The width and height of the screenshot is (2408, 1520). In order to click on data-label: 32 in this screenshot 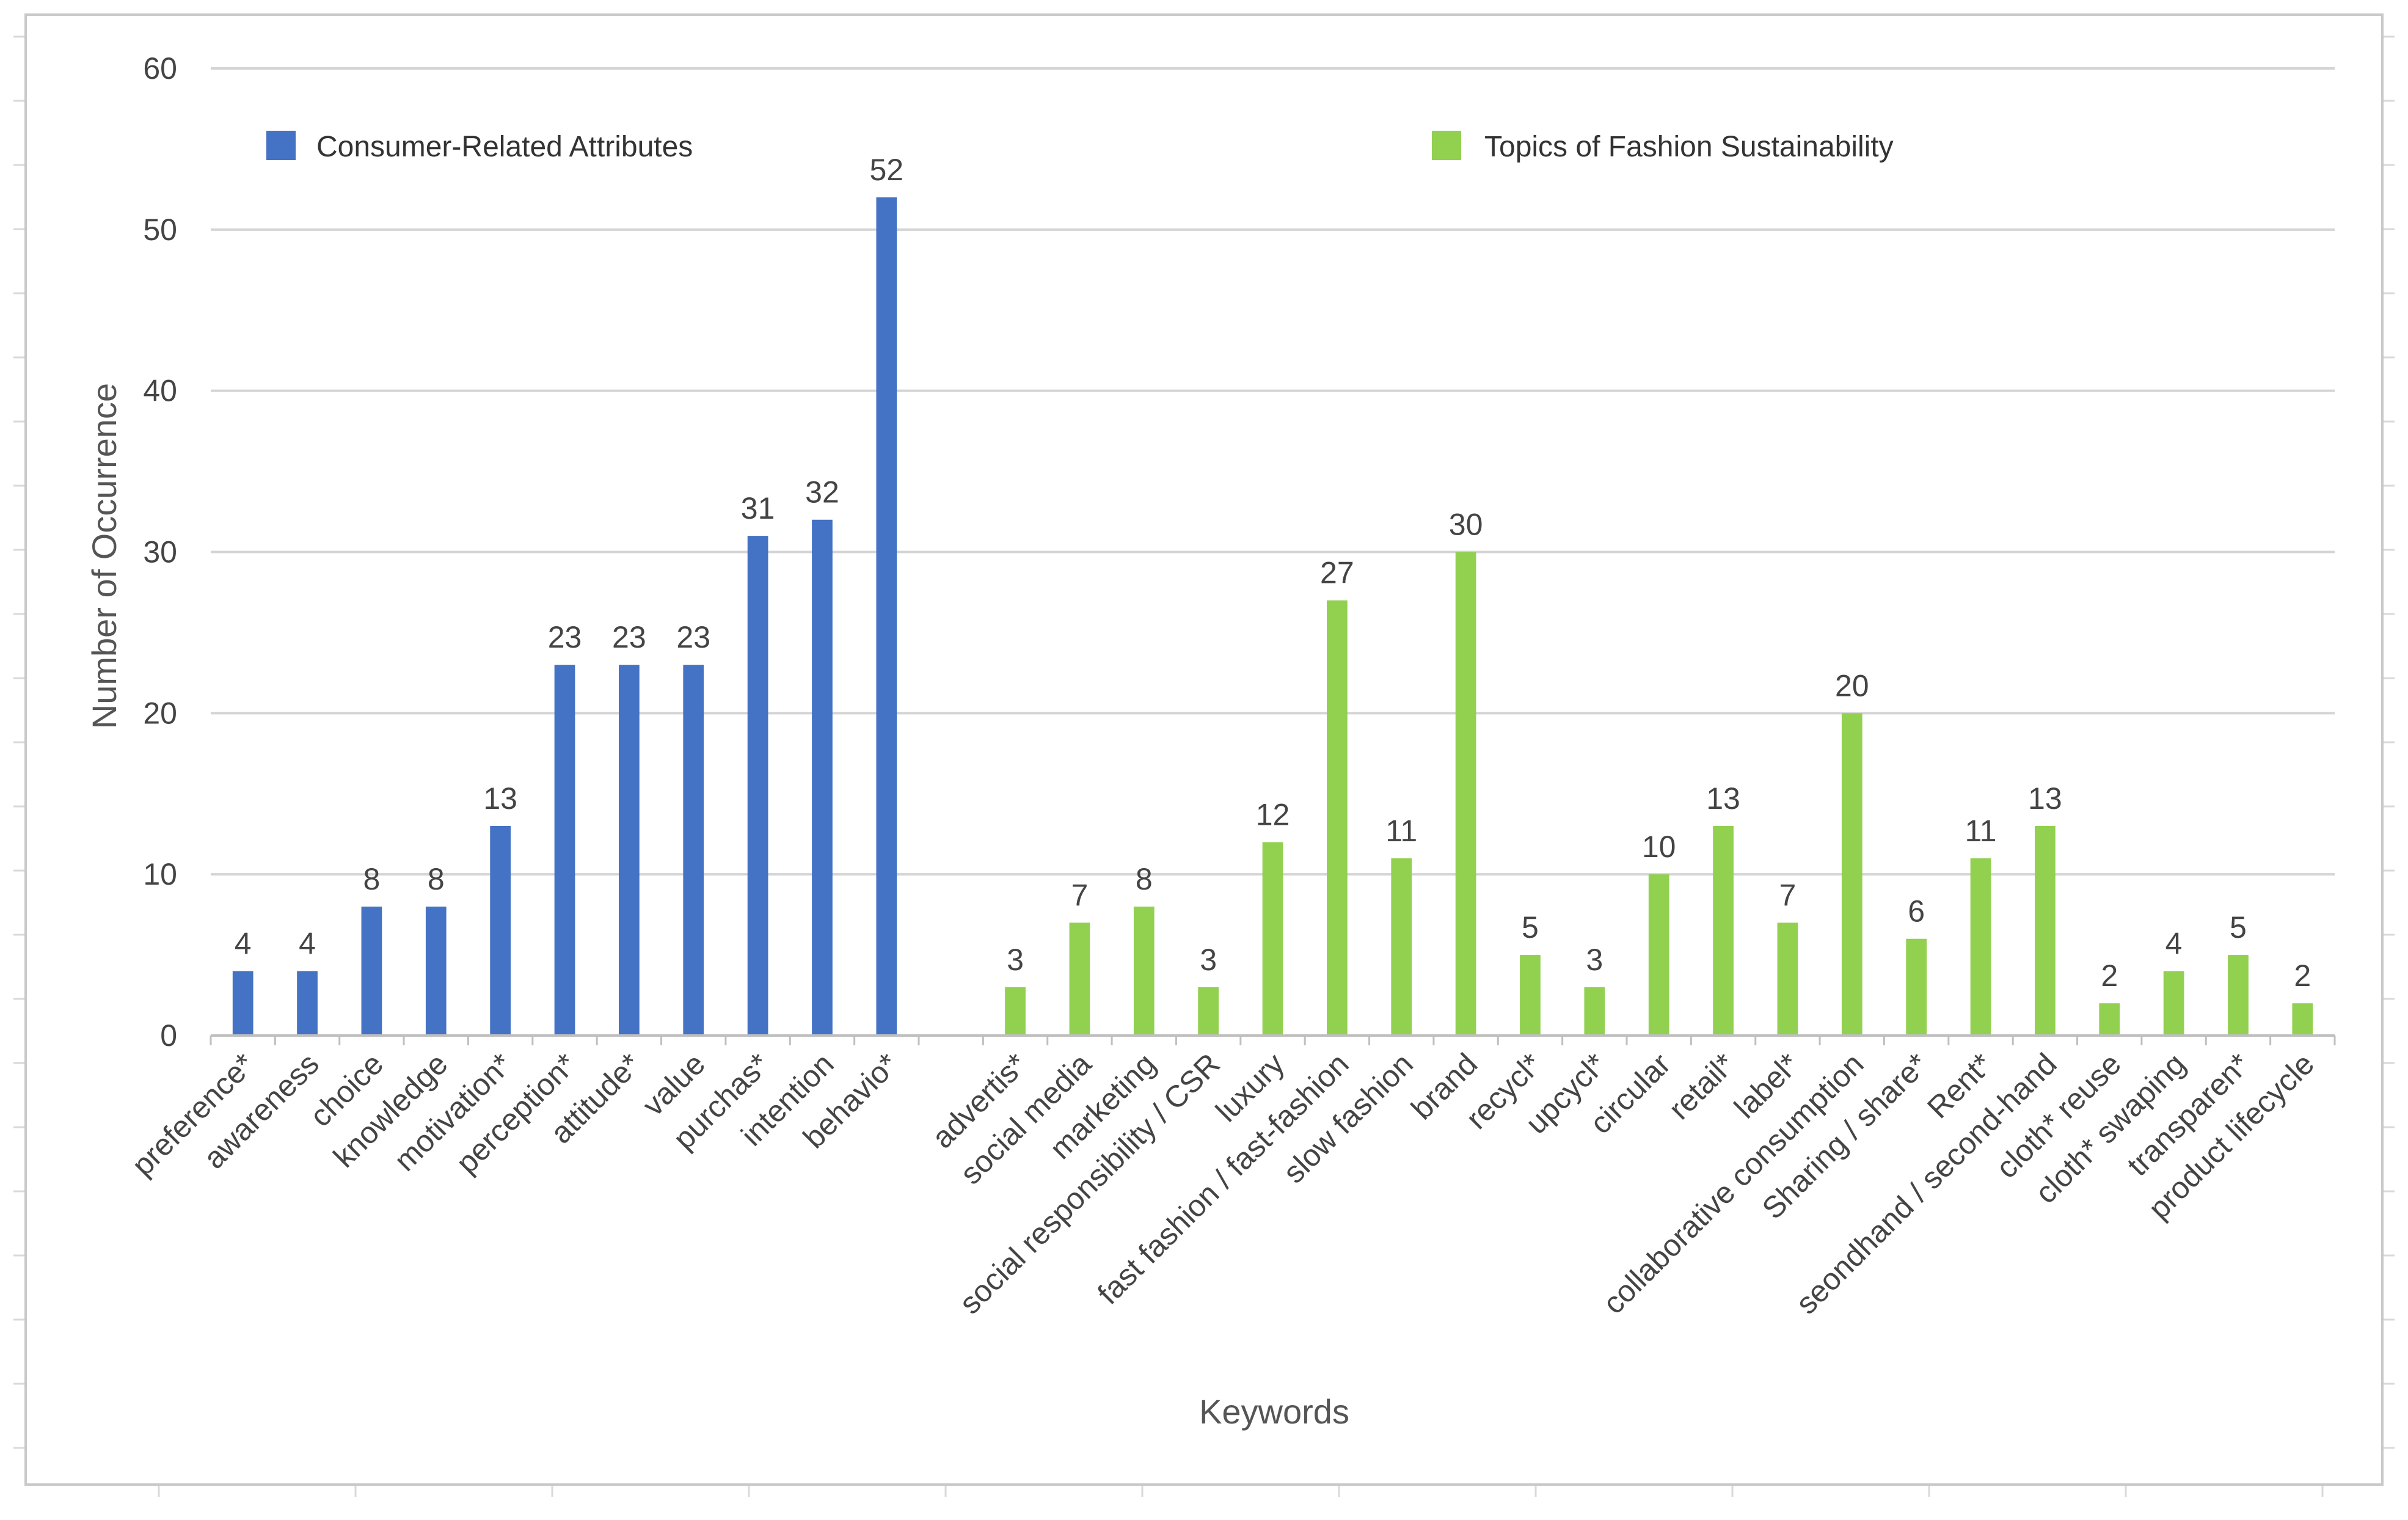, I will do `click(822, 492)`.